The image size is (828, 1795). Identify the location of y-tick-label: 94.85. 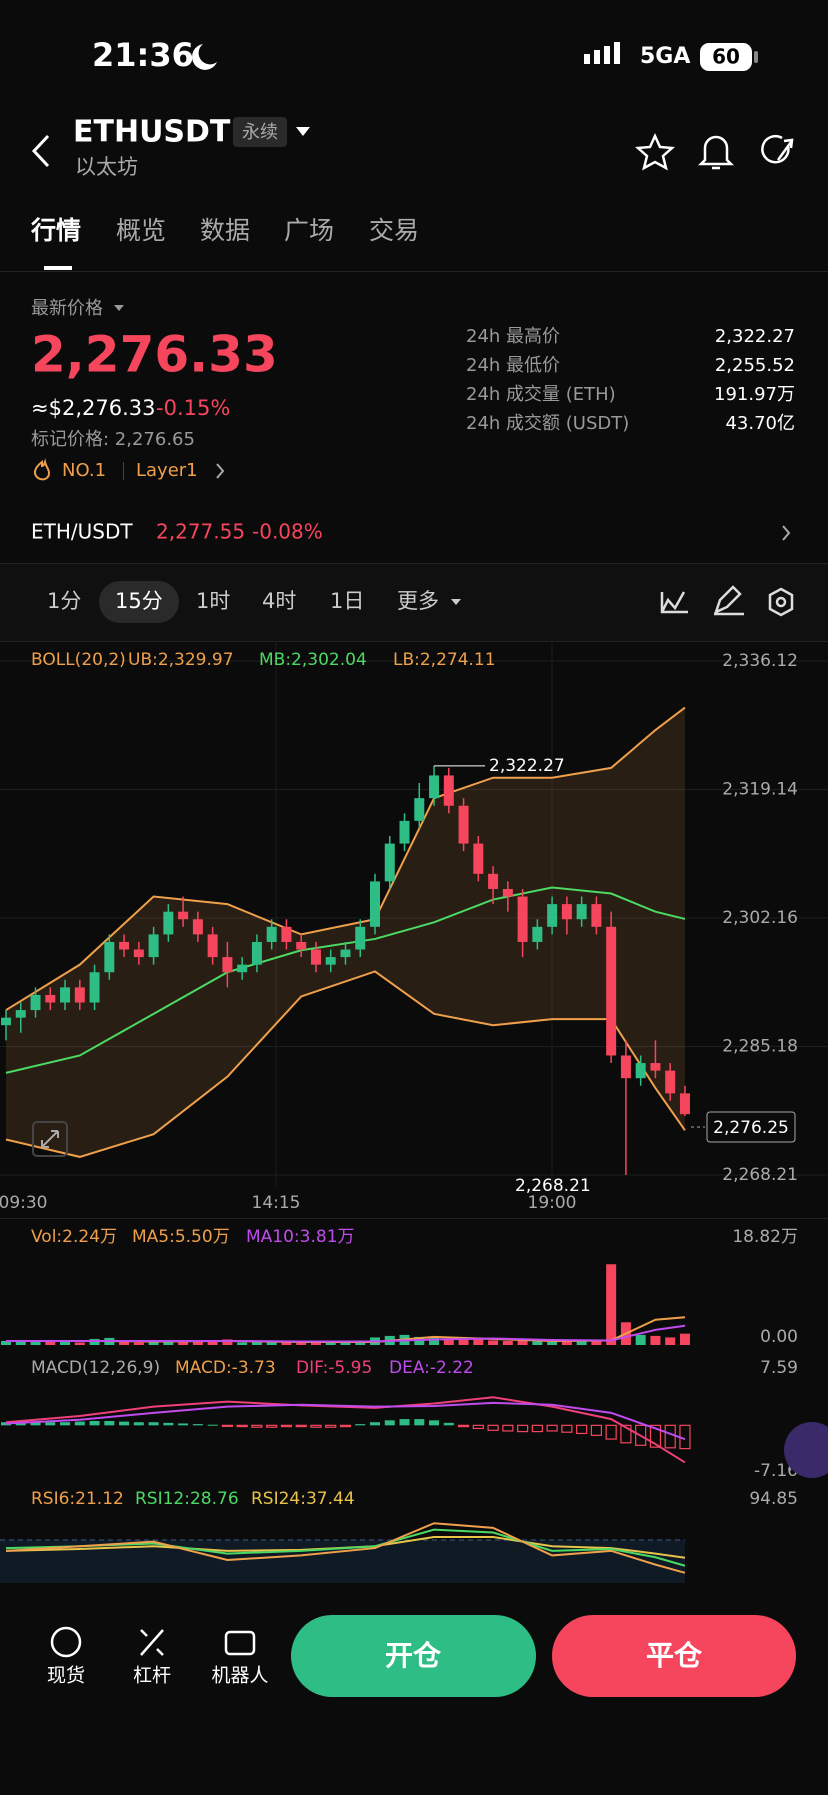
(773, 1499).